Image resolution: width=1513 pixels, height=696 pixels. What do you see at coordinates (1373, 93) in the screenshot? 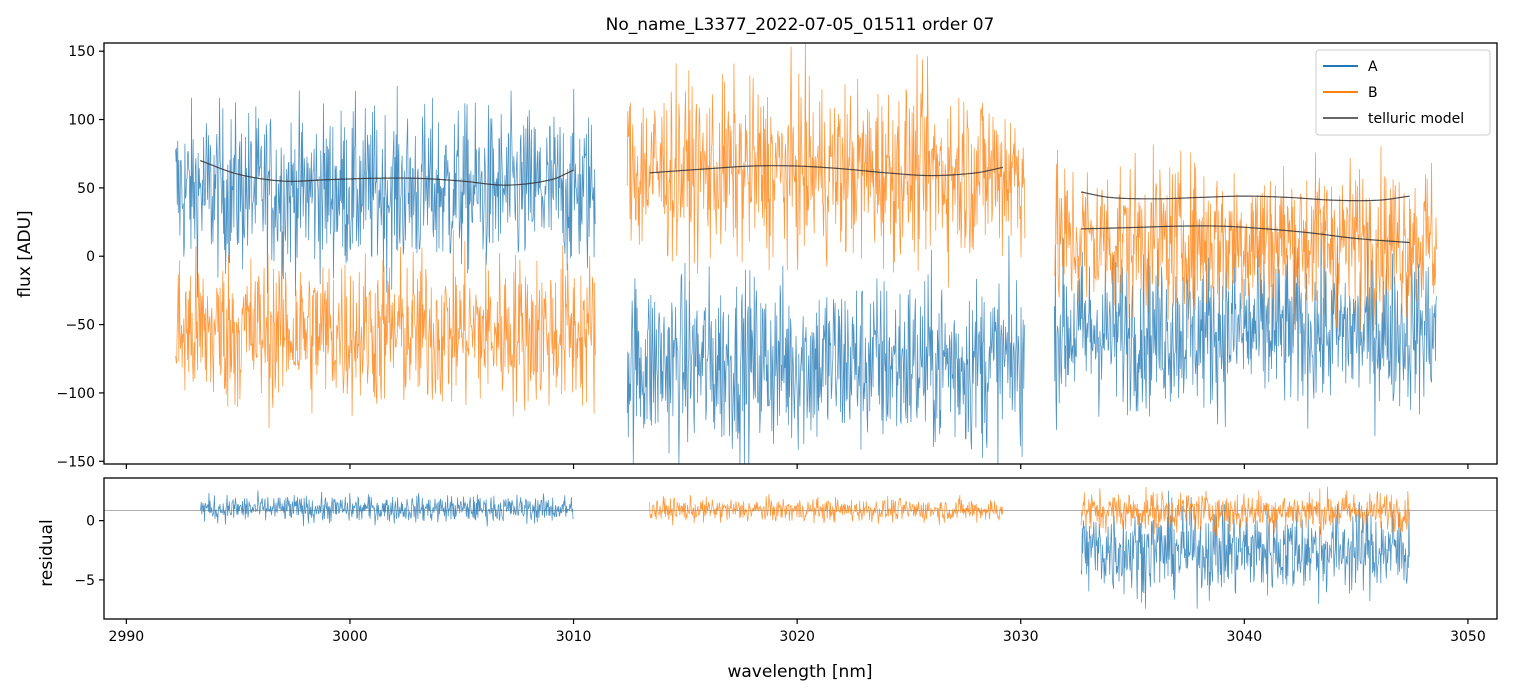
I see `legend-label-b: B` at bounding box center [1373, 93].